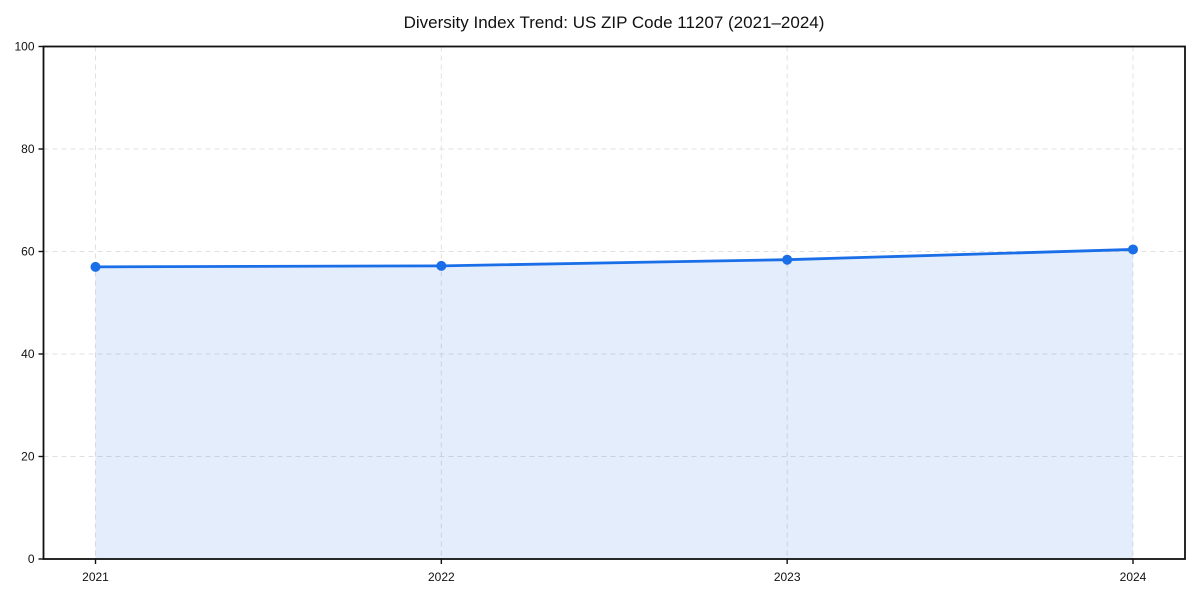  I want to click on data-point-2022, so click(441, 265).